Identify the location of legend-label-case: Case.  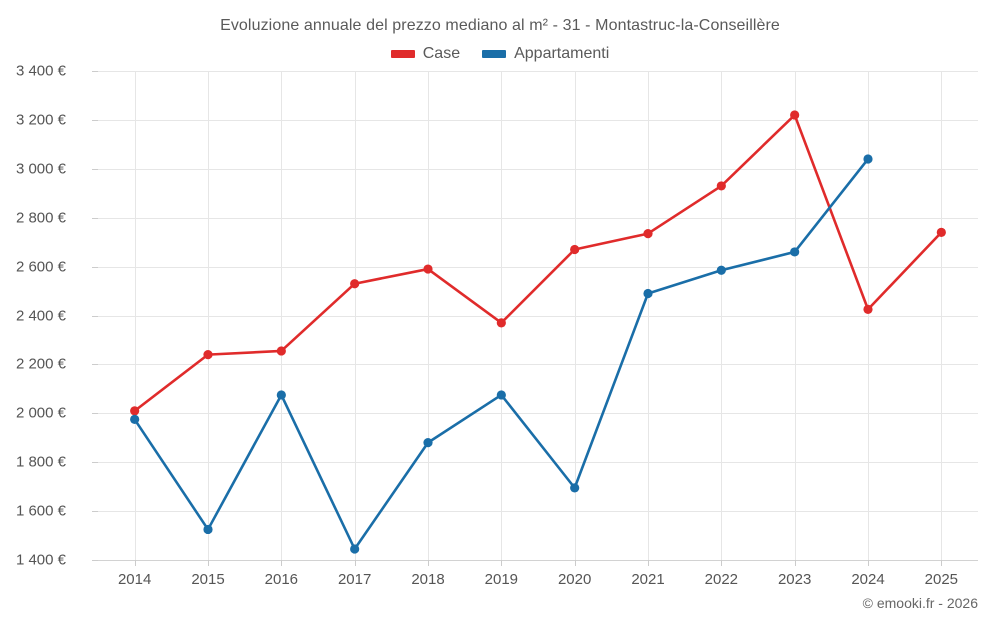
(441, 53).